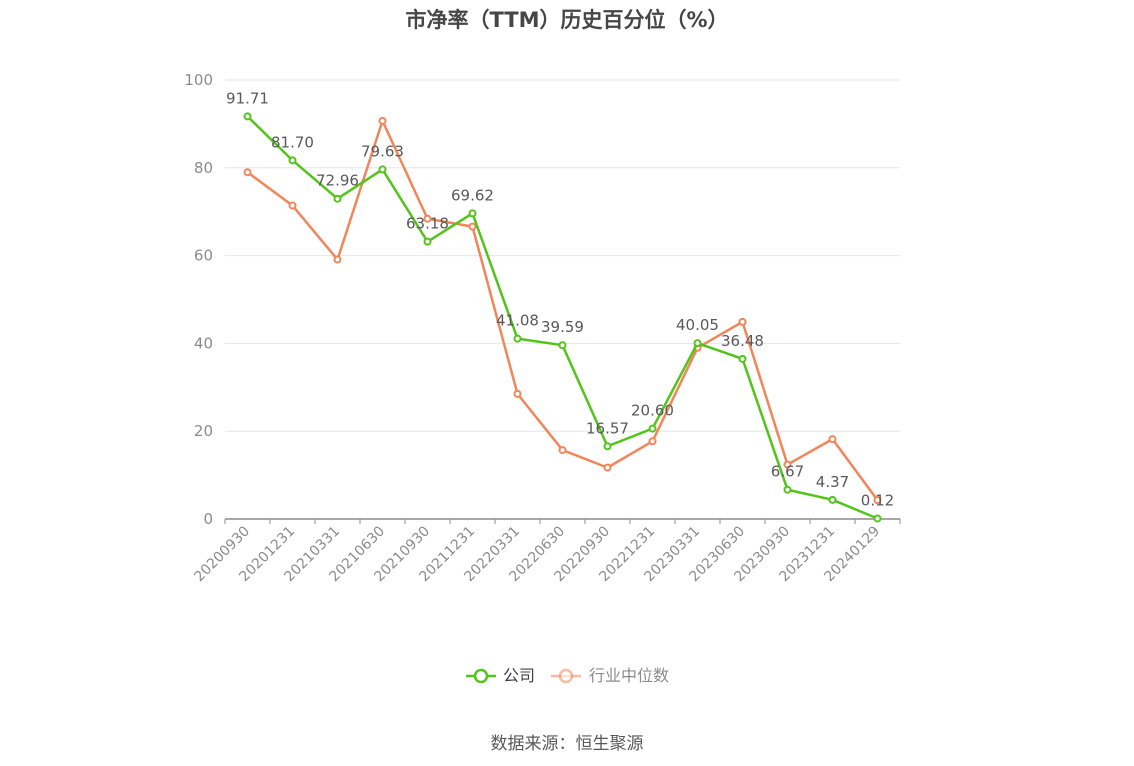  I want to click on y-axis: 0 20 40 60 80 100, so click(198, 299).